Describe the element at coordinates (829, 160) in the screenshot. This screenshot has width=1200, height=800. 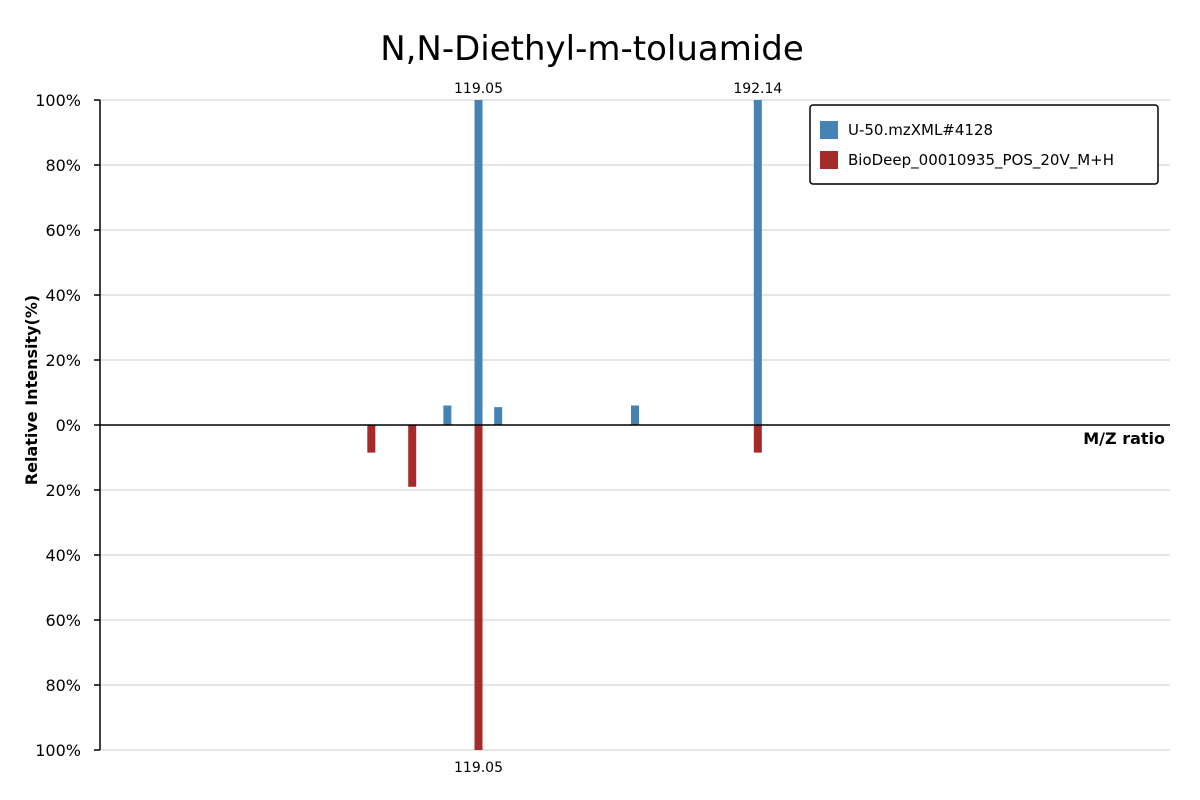
I see `legend-swatch-reference` at that location.